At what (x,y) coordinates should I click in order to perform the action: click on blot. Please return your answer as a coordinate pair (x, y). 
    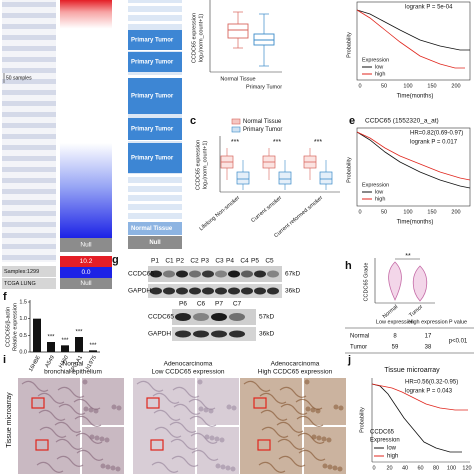
    Looking at the image, I should click on (215, 274).